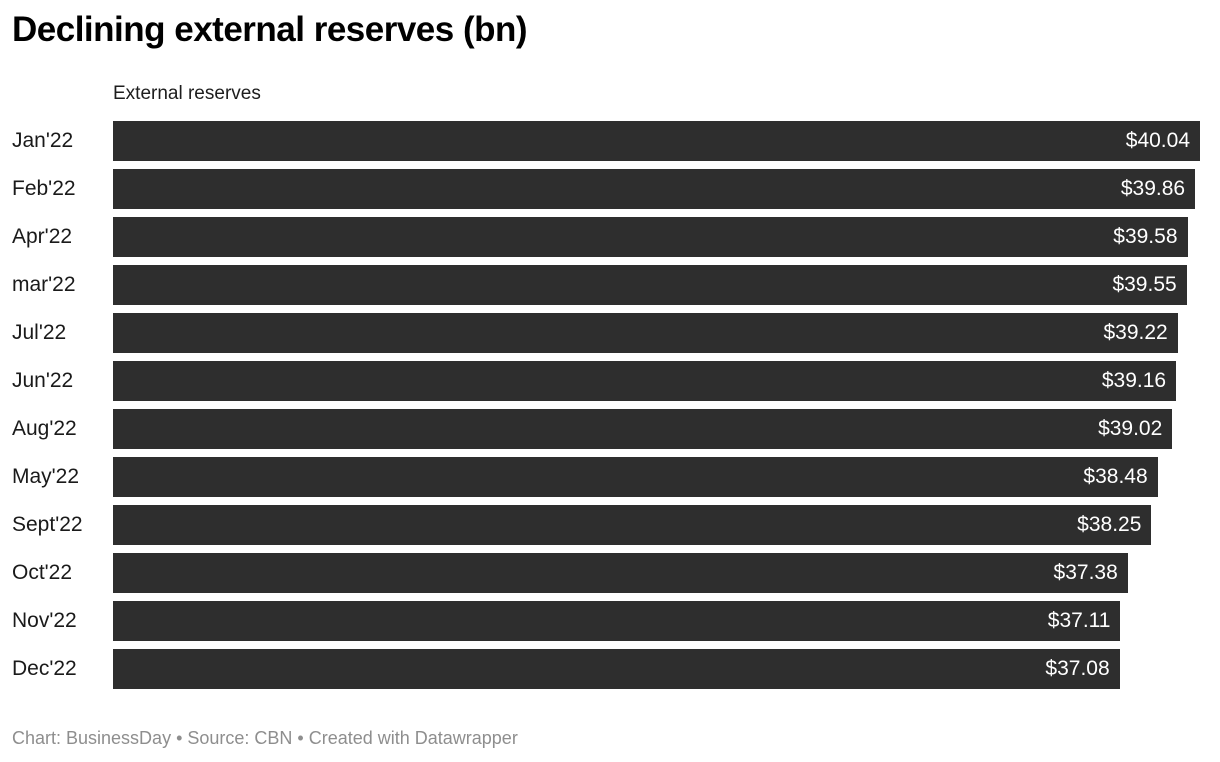 The image size is (1220, 762). I want to click on bar-track: $37.38, so click(656, 573).